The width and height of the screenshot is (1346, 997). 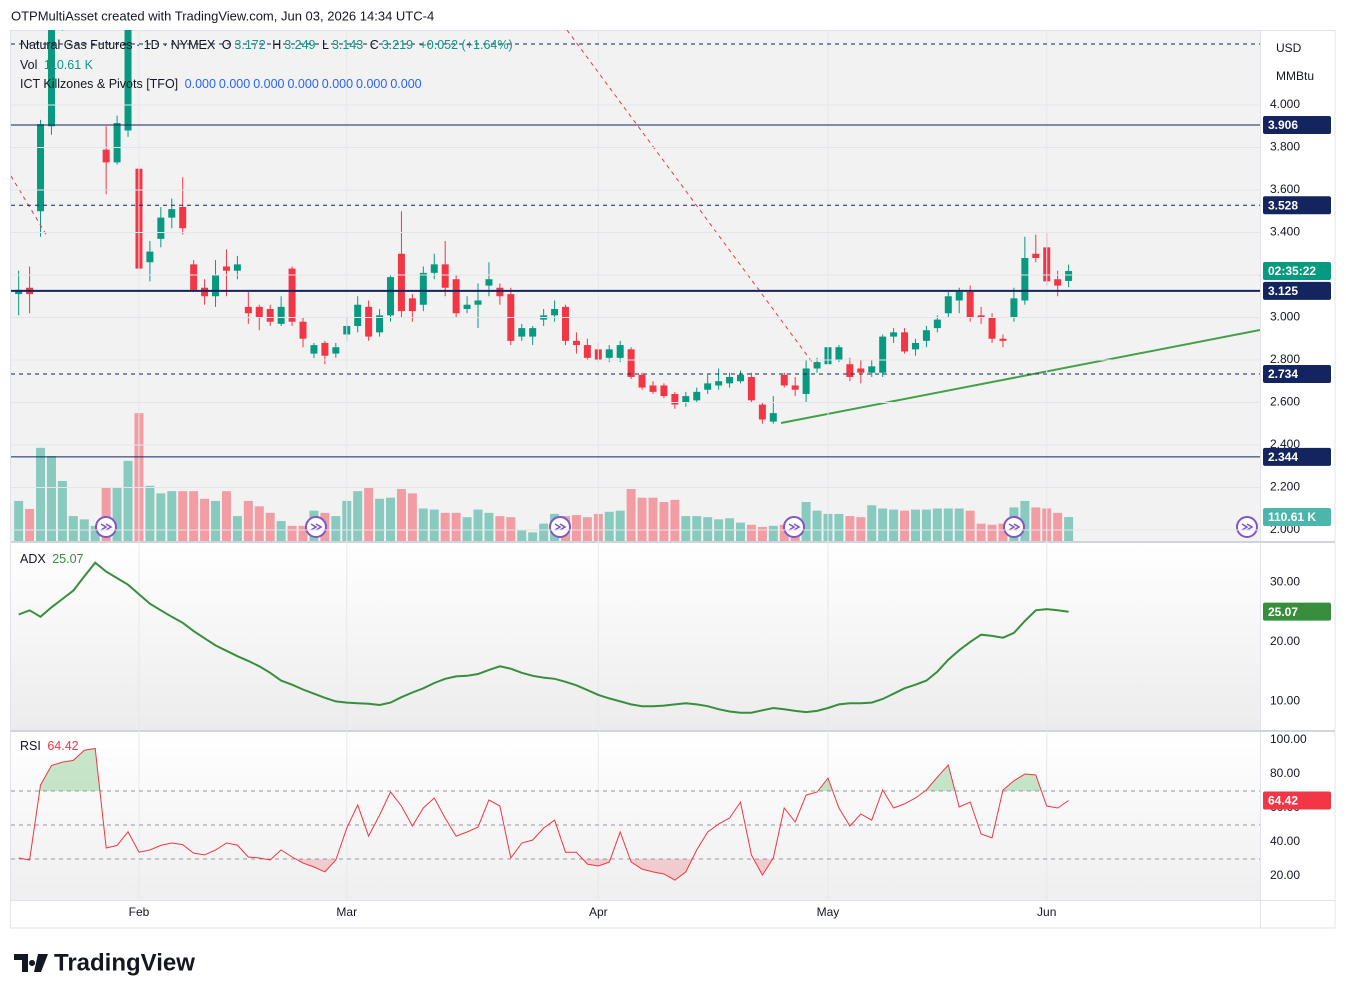 I want to click on rsi-tick-label: 40.00, so click(x=1285, y=841).